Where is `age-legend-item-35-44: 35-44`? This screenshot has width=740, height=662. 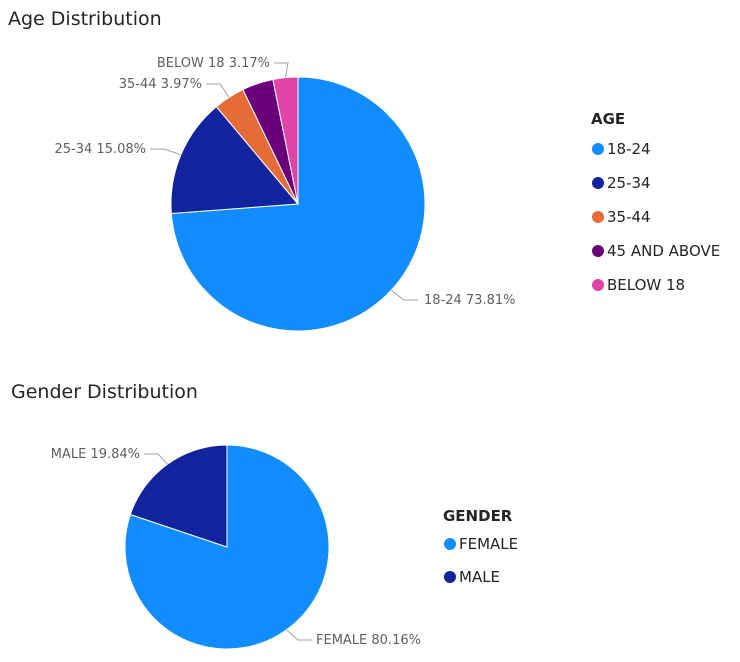 age-legend-item-35-44: 35-44 is located at coordinates (621, 217).